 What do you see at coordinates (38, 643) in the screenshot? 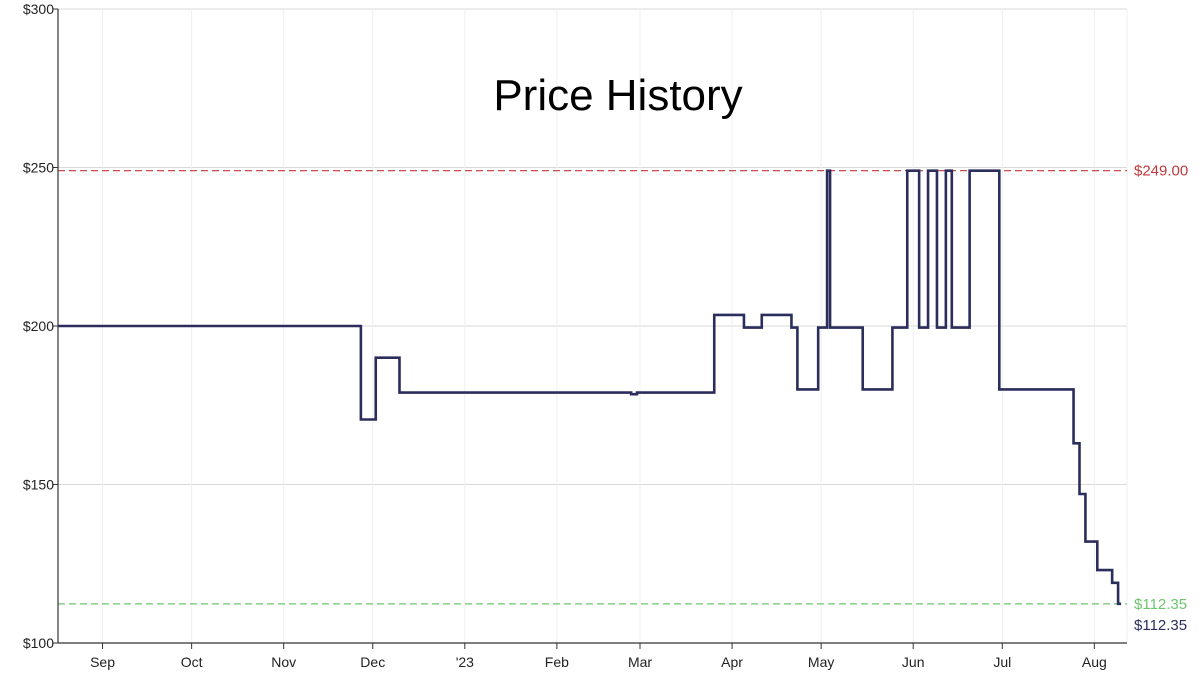
I see `y-tick-label: $100` at bounding box center [38, 643].